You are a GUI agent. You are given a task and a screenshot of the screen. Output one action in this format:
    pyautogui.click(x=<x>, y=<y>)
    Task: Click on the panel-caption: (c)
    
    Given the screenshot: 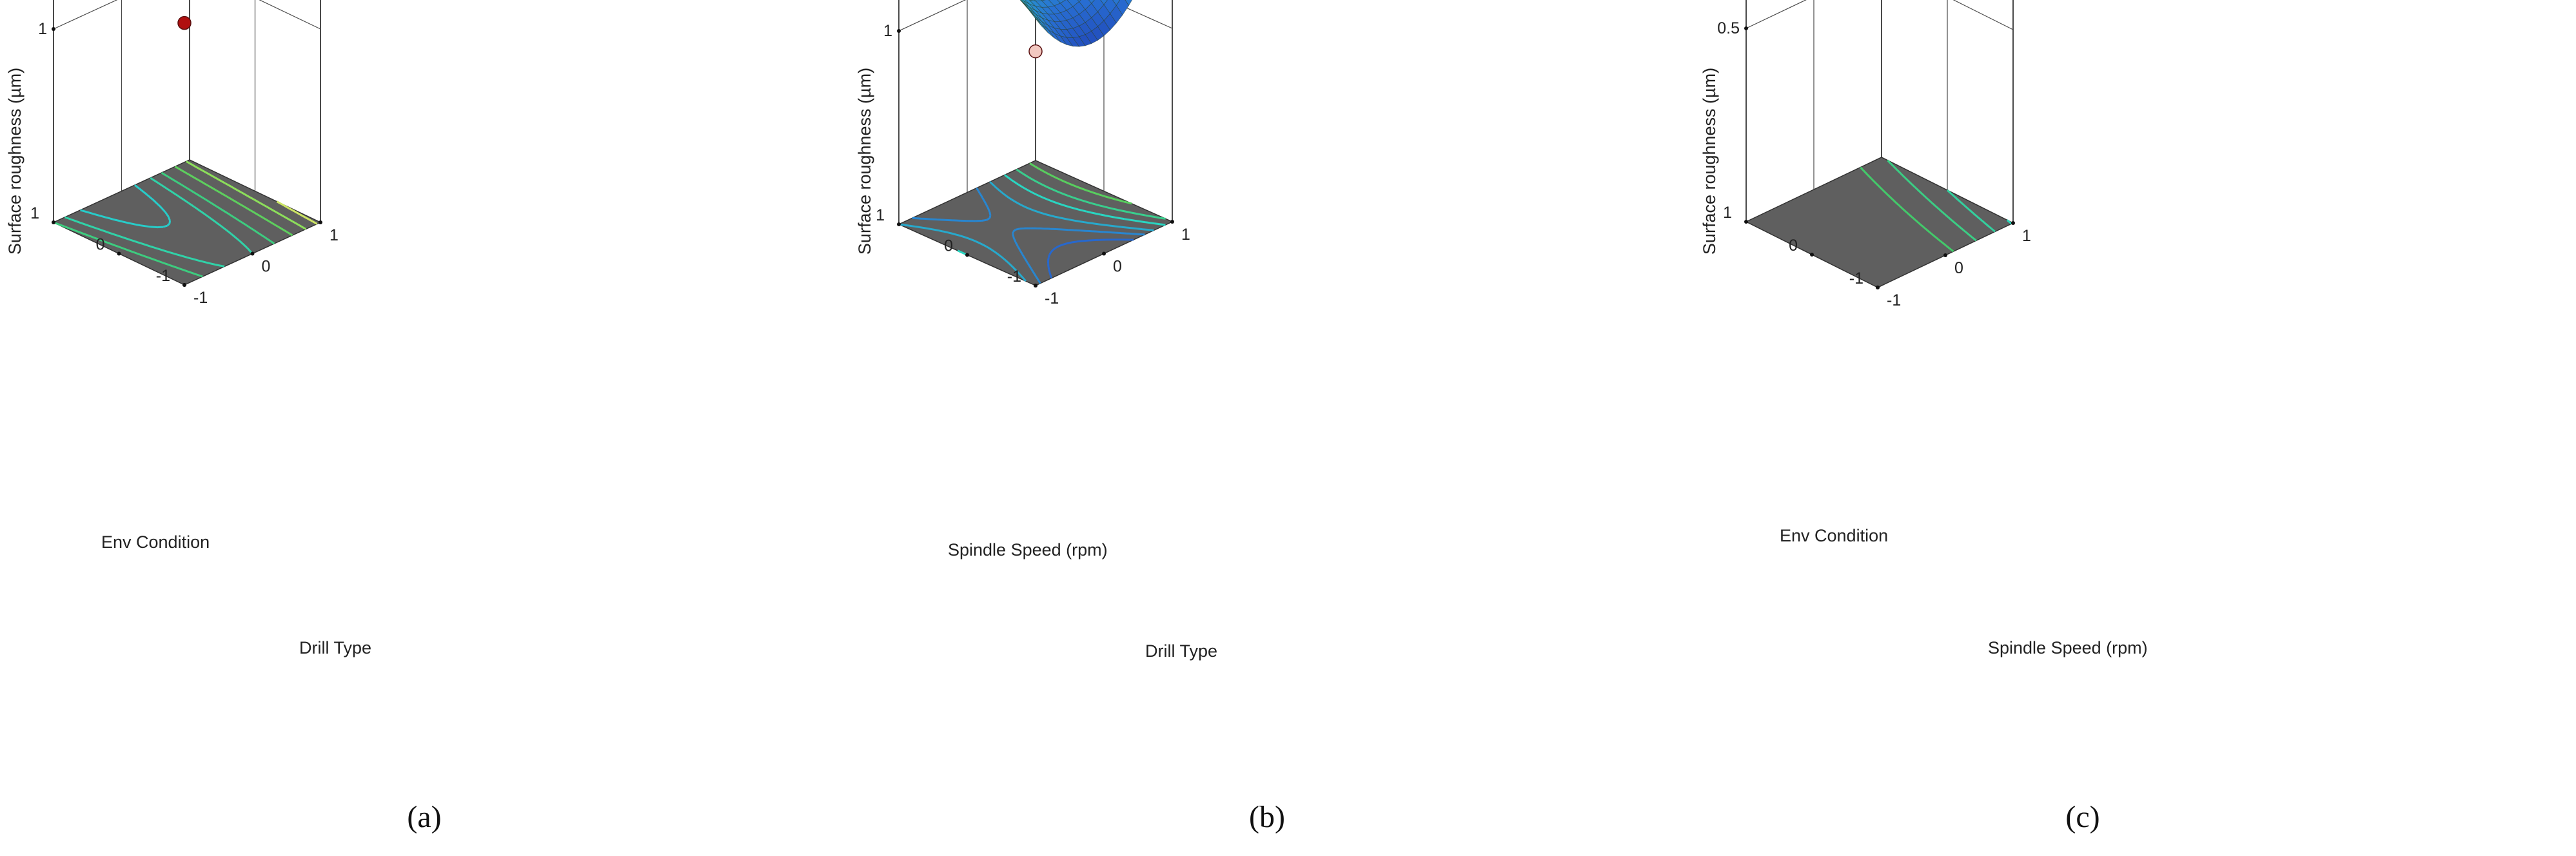 What is the action you would take?
    pyautogui.click(x=2082, y=817)
    